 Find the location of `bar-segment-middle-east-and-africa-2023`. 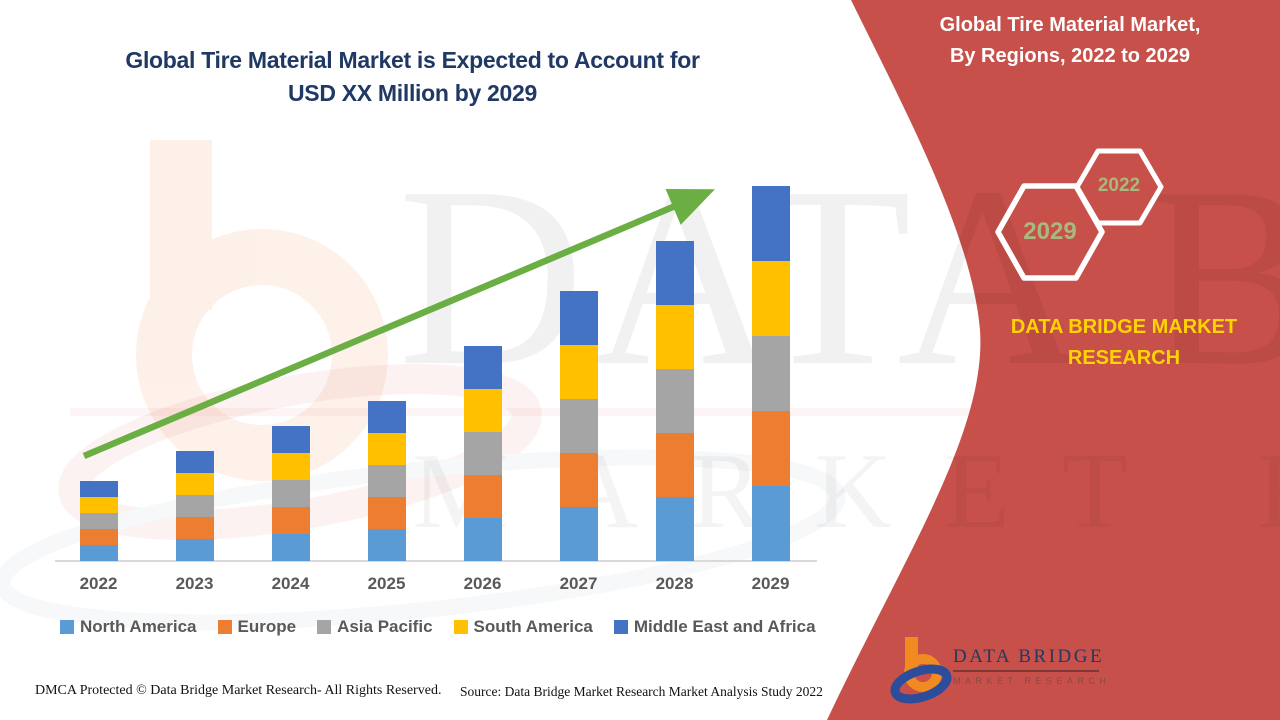

bar-segment-middle-east-and-africa-2023 is located at coordinates (194, 462).